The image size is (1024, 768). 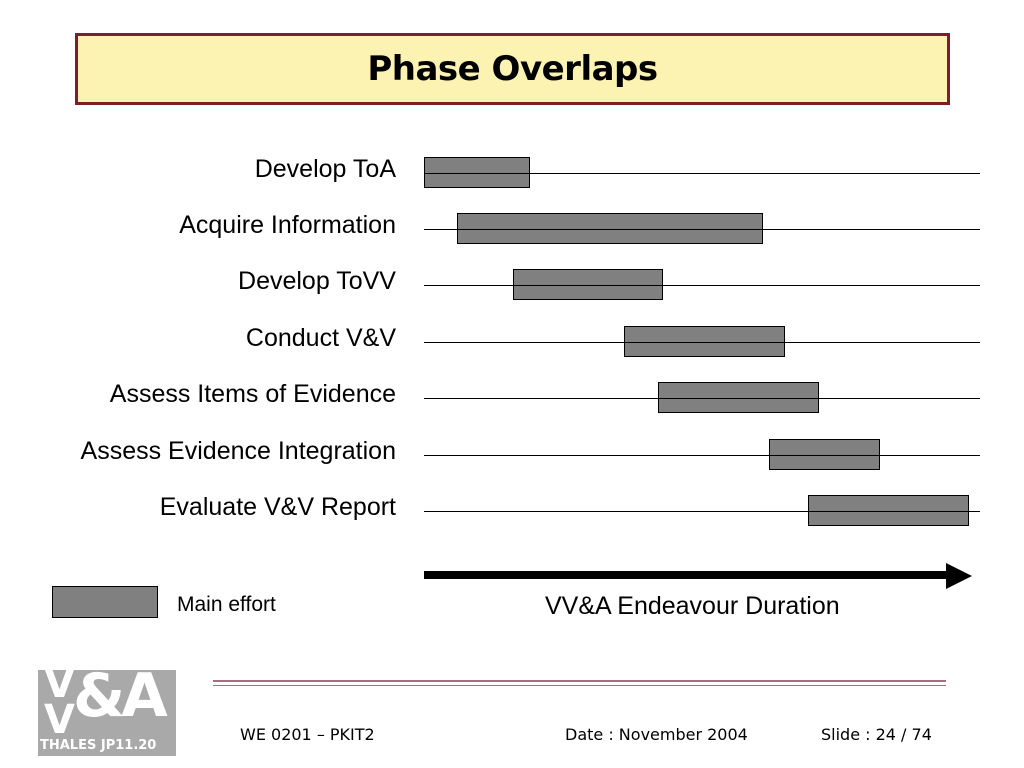 I want to click on footer-slide-number: Slide : 24 / 74, so click(x=876, y=734).